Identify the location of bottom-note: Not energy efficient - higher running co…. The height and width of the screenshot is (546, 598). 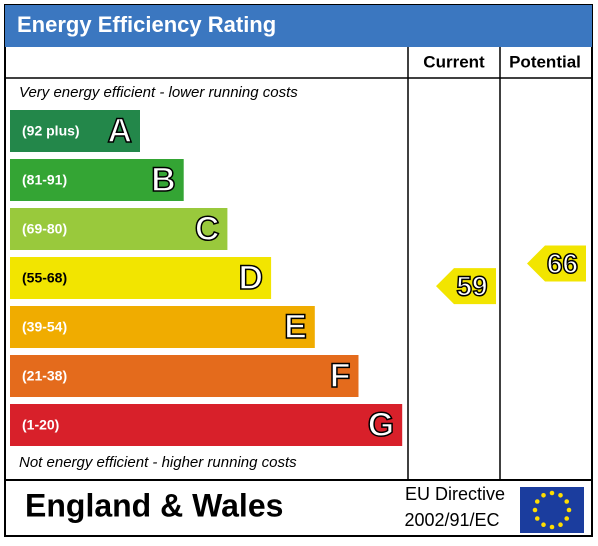
(158, 462).